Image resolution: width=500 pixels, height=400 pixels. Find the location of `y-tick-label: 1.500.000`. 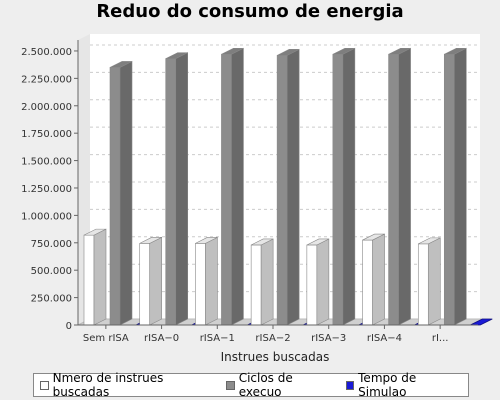

y-tick-label: 1.500.000 is located at coordinates (46, 162).